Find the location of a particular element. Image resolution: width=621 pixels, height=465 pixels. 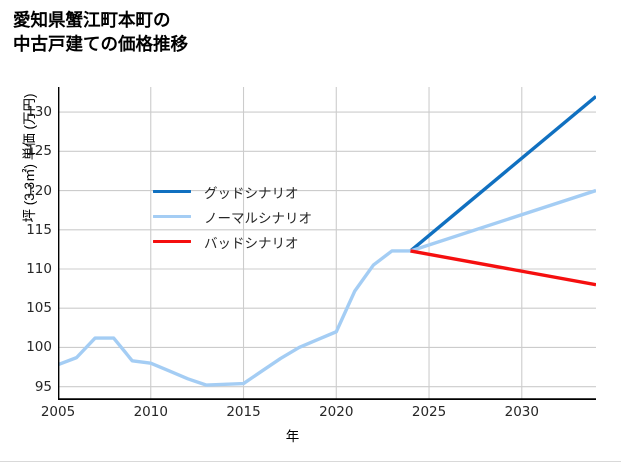

x-tick-label: 2010 is located at coordinates (150, 412).